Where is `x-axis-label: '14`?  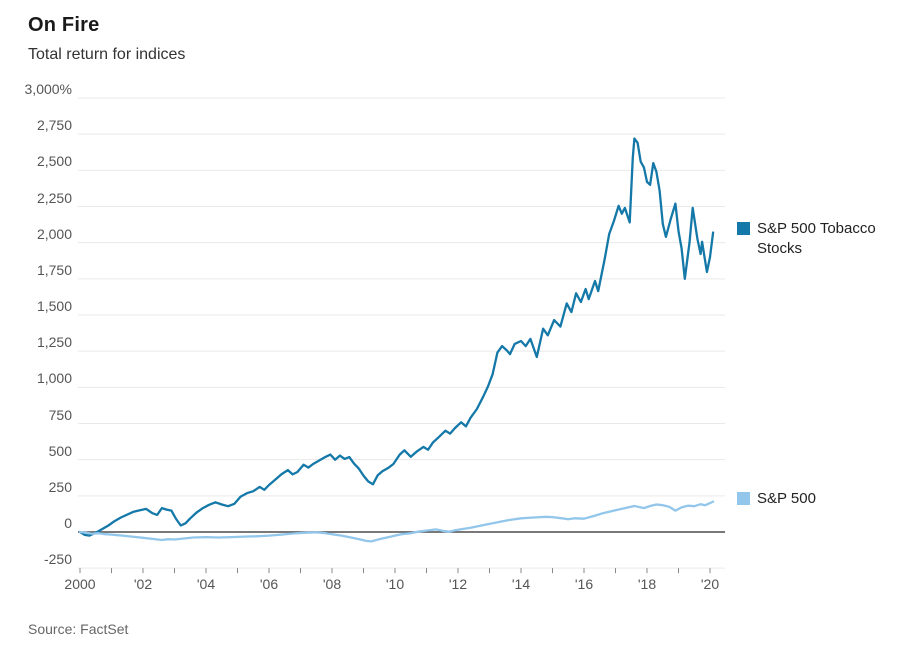 x-axis-label: '14 is located at coordinates (521, 584).